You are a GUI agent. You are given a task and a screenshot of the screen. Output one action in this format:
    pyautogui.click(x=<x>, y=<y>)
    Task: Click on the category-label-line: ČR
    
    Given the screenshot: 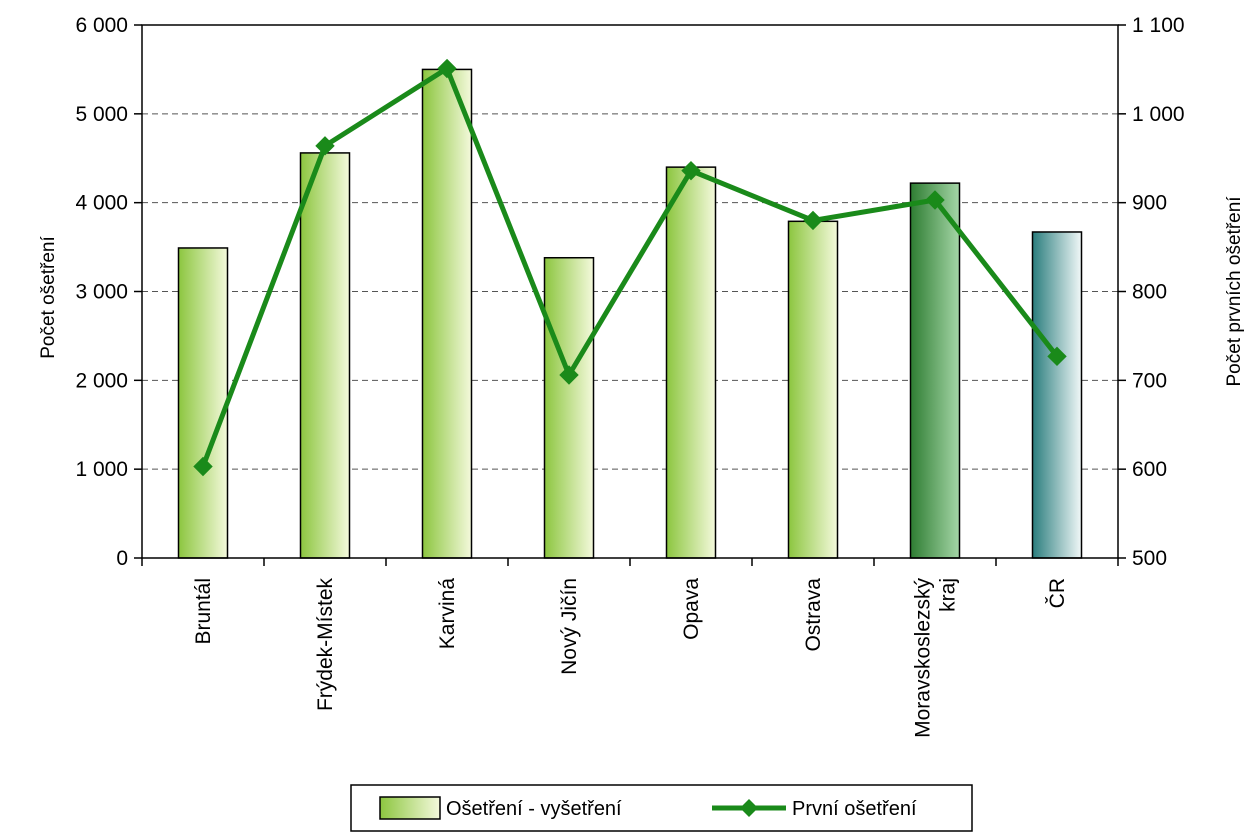 What is the action you would take?
    pyautogui.click(x=1057, y=593)
    